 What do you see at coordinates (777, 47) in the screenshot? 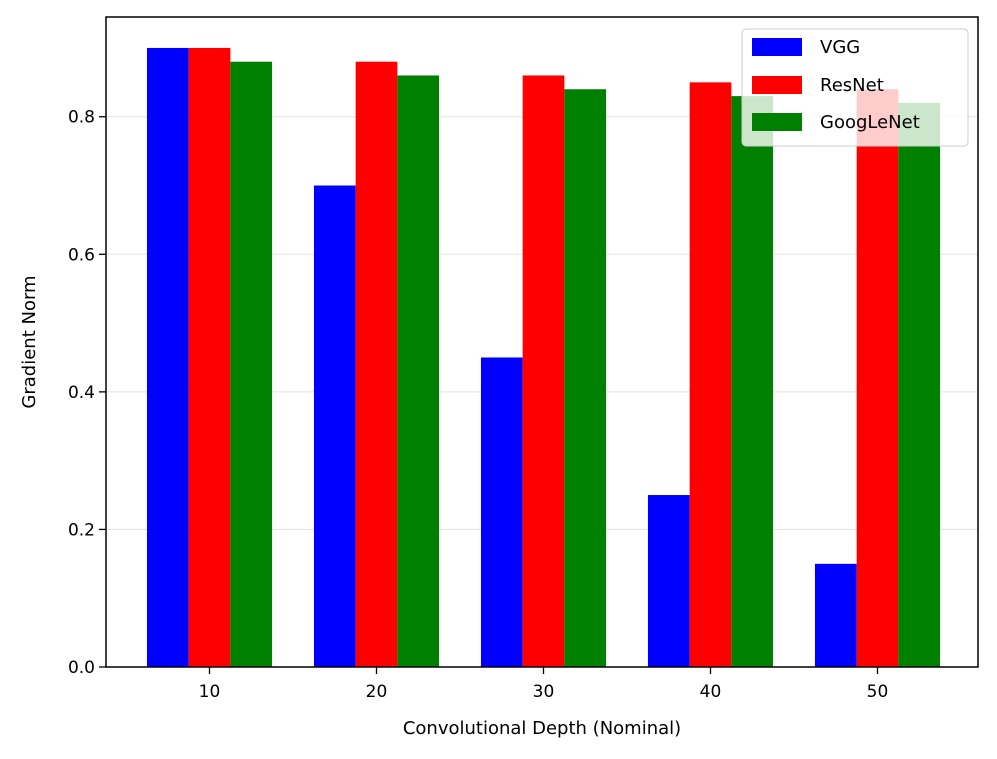
I see `legend-swatch-vgg` at bounding box center [777, 47].